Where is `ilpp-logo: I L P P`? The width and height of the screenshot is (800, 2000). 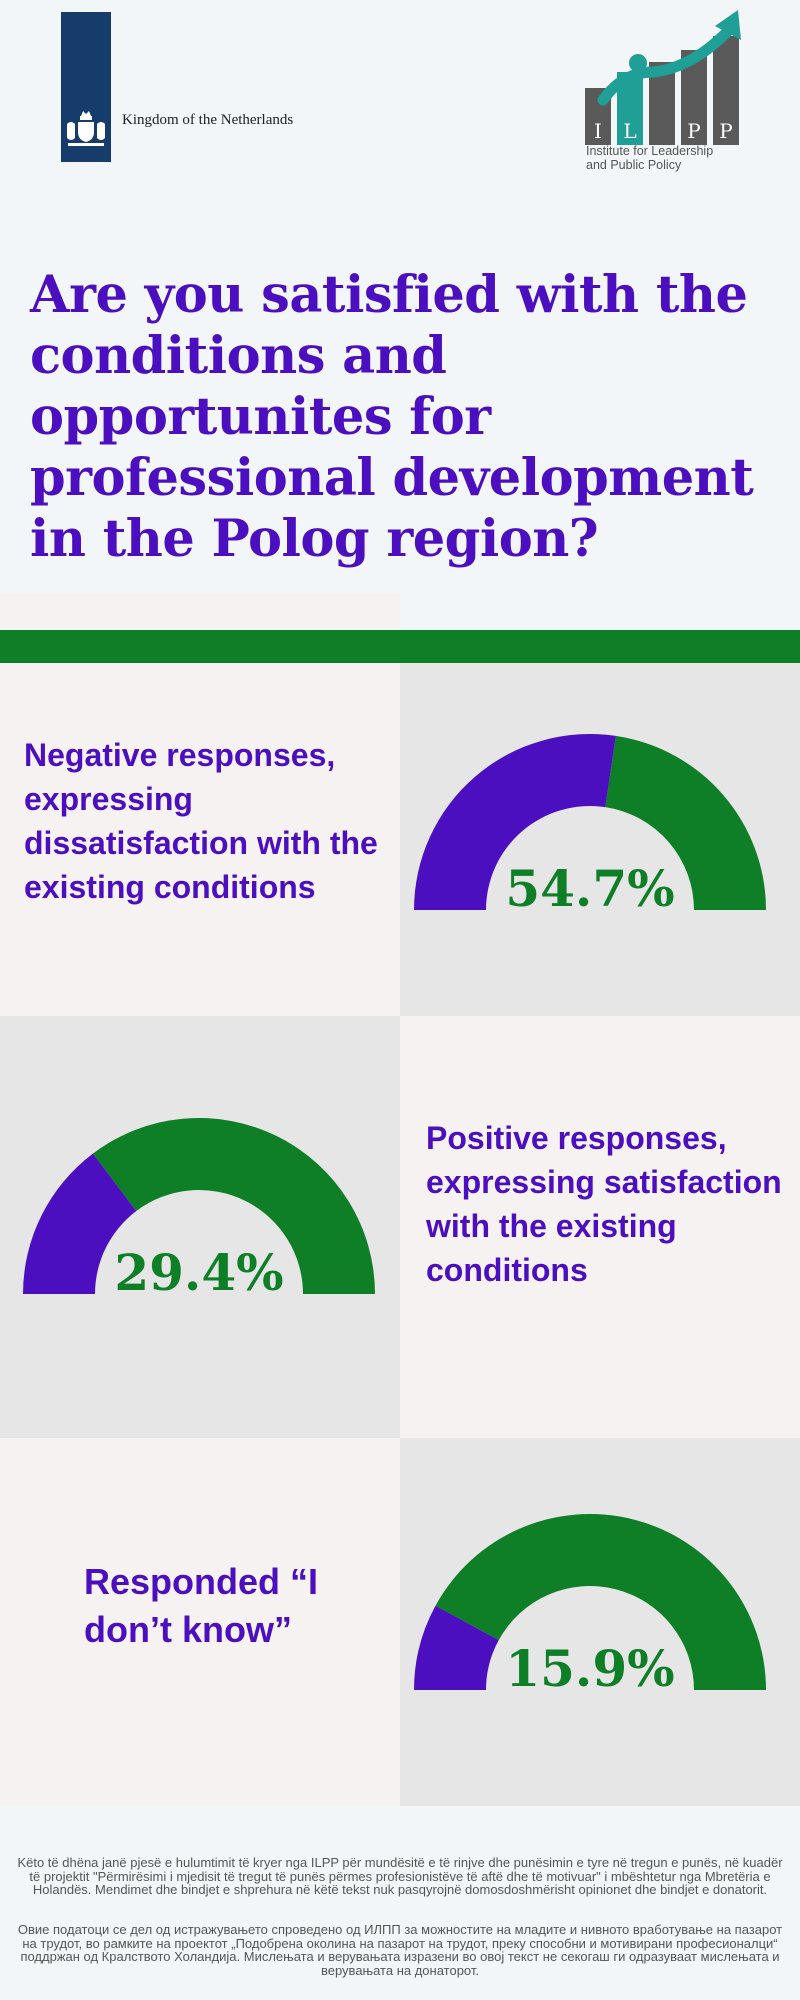 ilpp-logo: I L P P is located at coordinates (663, 95).